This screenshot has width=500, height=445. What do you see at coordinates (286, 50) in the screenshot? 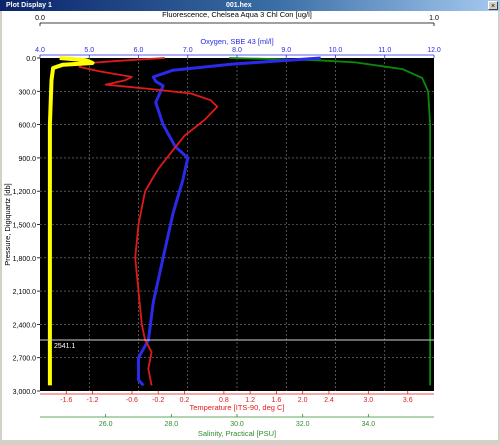
I see `oxy-axis-tick-label: 9.0` at bounding box center [286, 50].